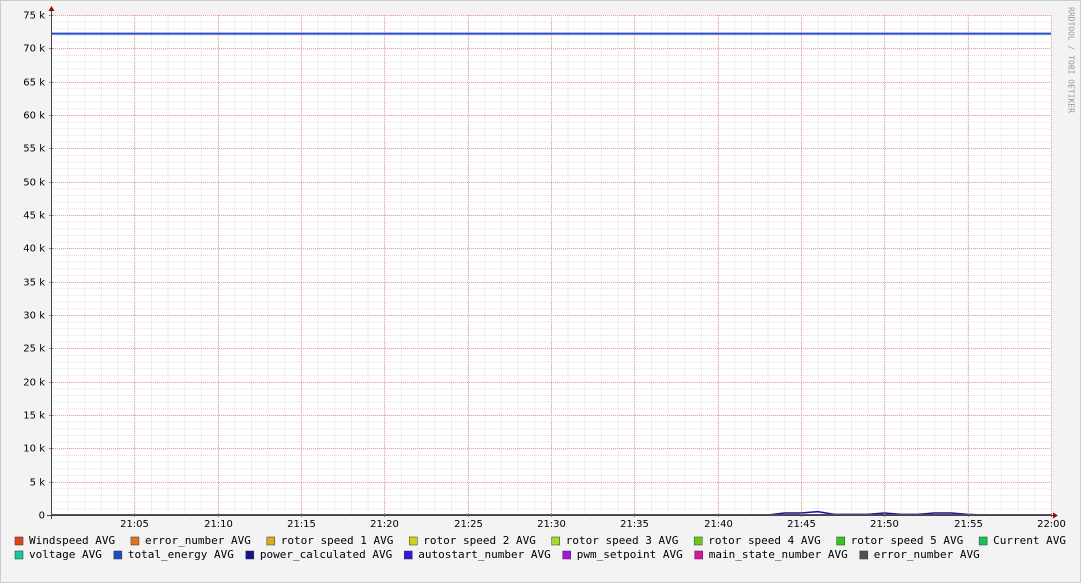 The width and height of the screenshot is (1081, 583). I want to click on y-tick-label: 70 k, so click(34, 49).